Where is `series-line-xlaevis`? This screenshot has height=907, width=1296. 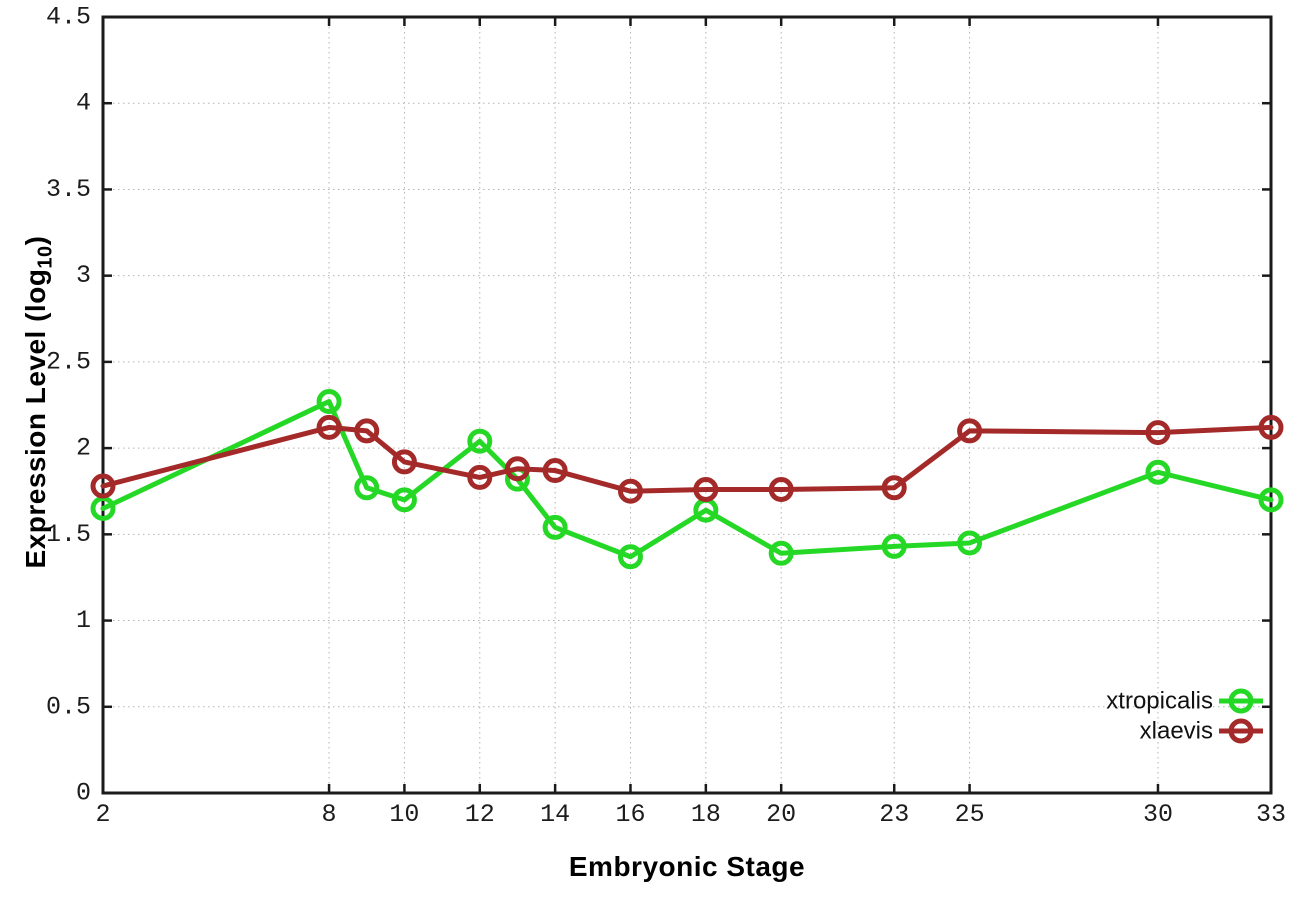 series-line-xlaevis is located at coordinates (687, 459).